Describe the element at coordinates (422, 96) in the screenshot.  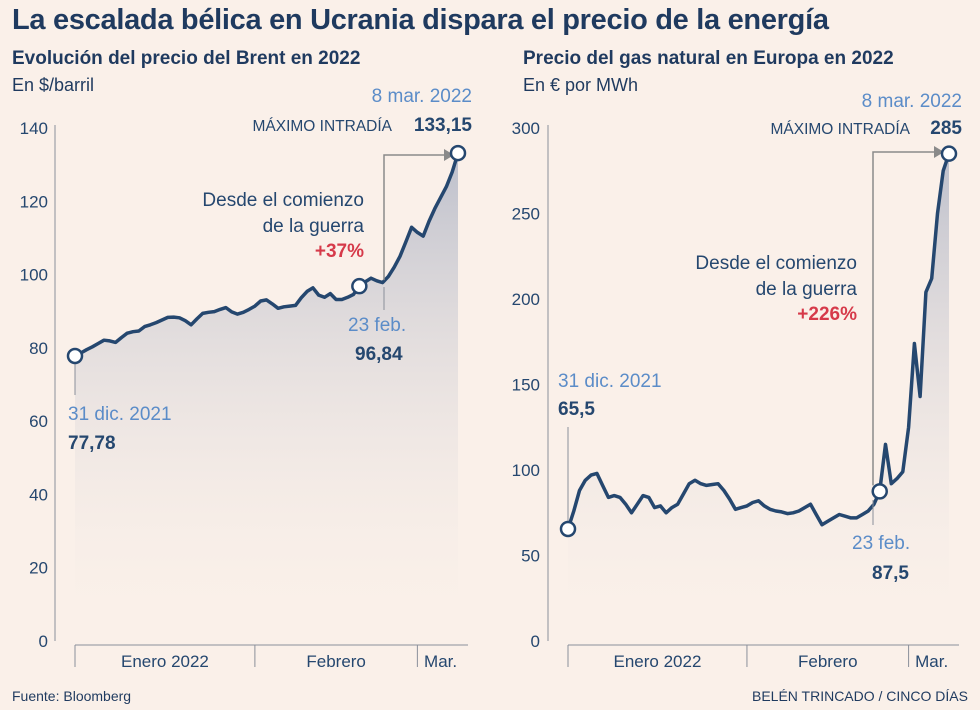
I see `brent-peak-date: 8 mar. 2022` at that location.